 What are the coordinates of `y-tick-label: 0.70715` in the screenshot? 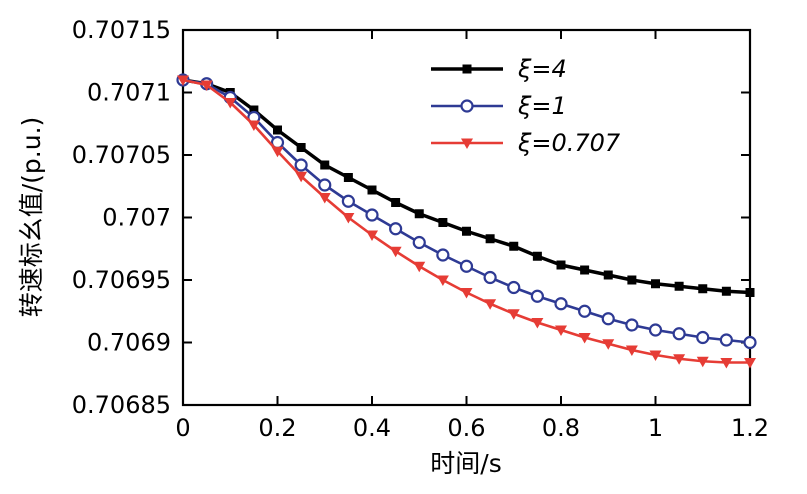 It's located at (121, 30).